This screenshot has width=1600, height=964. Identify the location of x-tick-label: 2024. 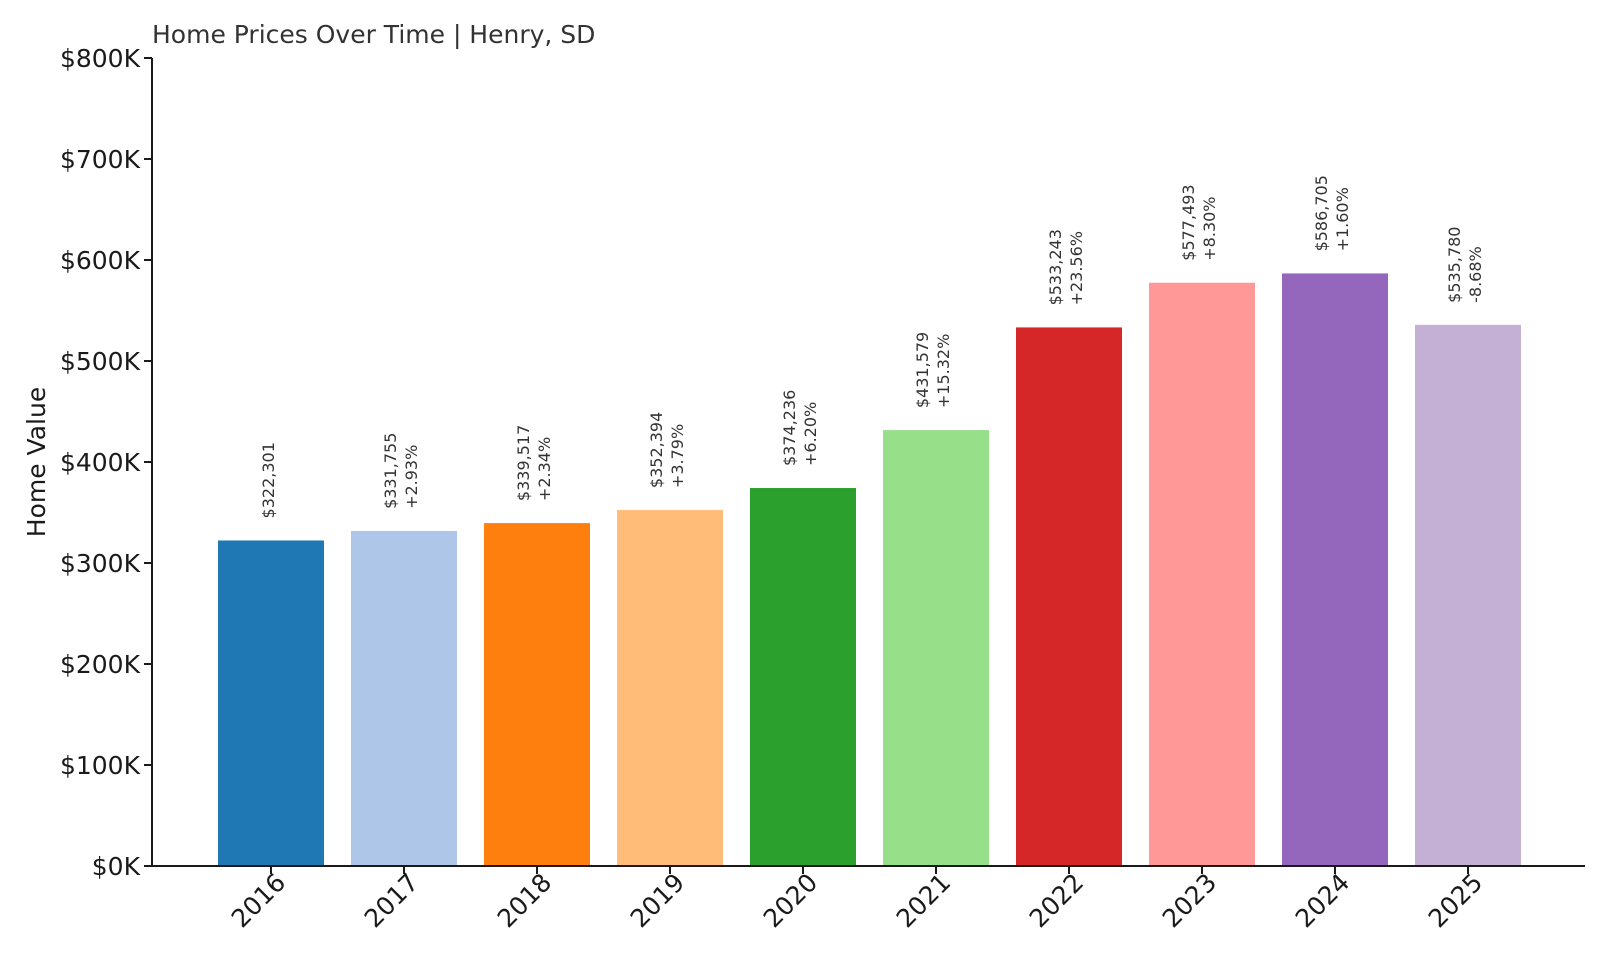
(1322, 900).